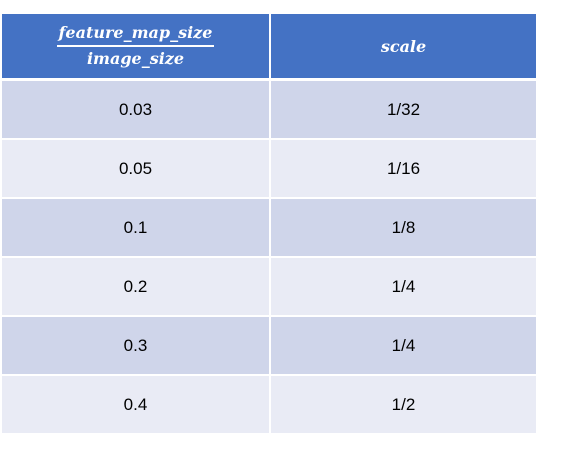 The image size is (566, 457). I want to click on table-row: 0.2 1/4, so click(269, 287).